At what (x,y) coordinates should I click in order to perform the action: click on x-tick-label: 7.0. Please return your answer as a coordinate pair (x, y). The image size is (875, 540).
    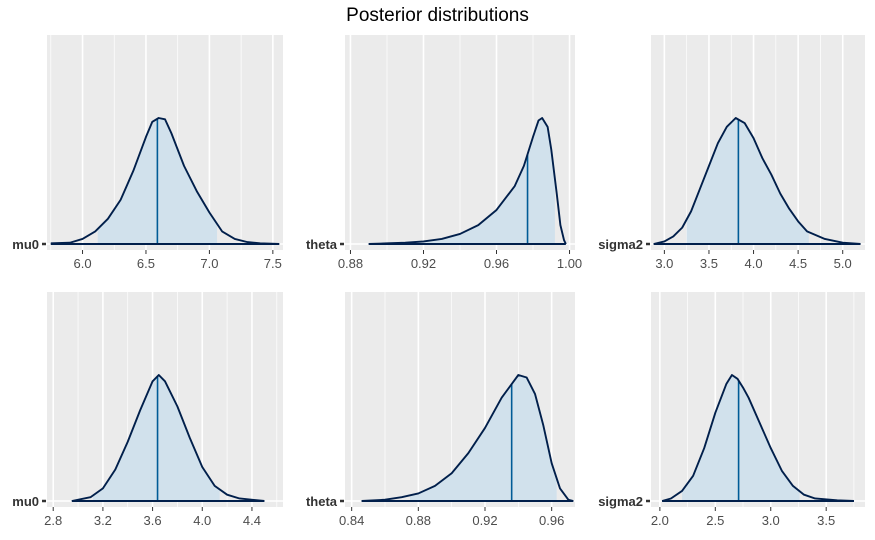
    Looking at the image, I should click on (209, 263).